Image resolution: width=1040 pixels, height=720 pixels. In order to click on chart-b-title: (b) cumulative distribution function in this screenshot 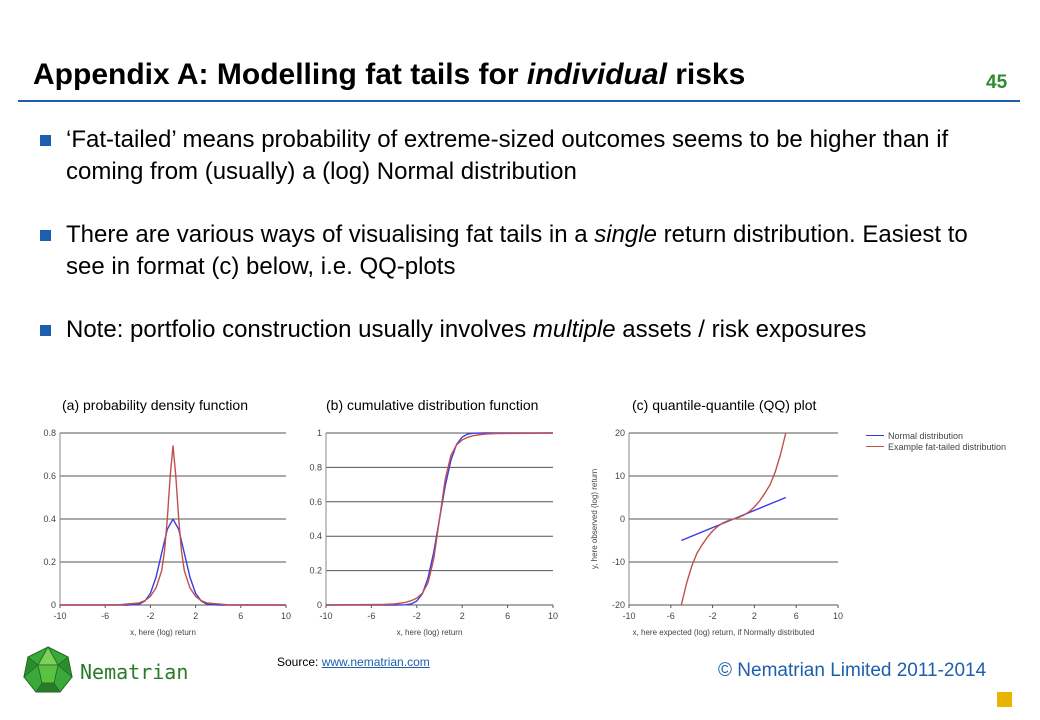, I will do `click(432, 405)`.